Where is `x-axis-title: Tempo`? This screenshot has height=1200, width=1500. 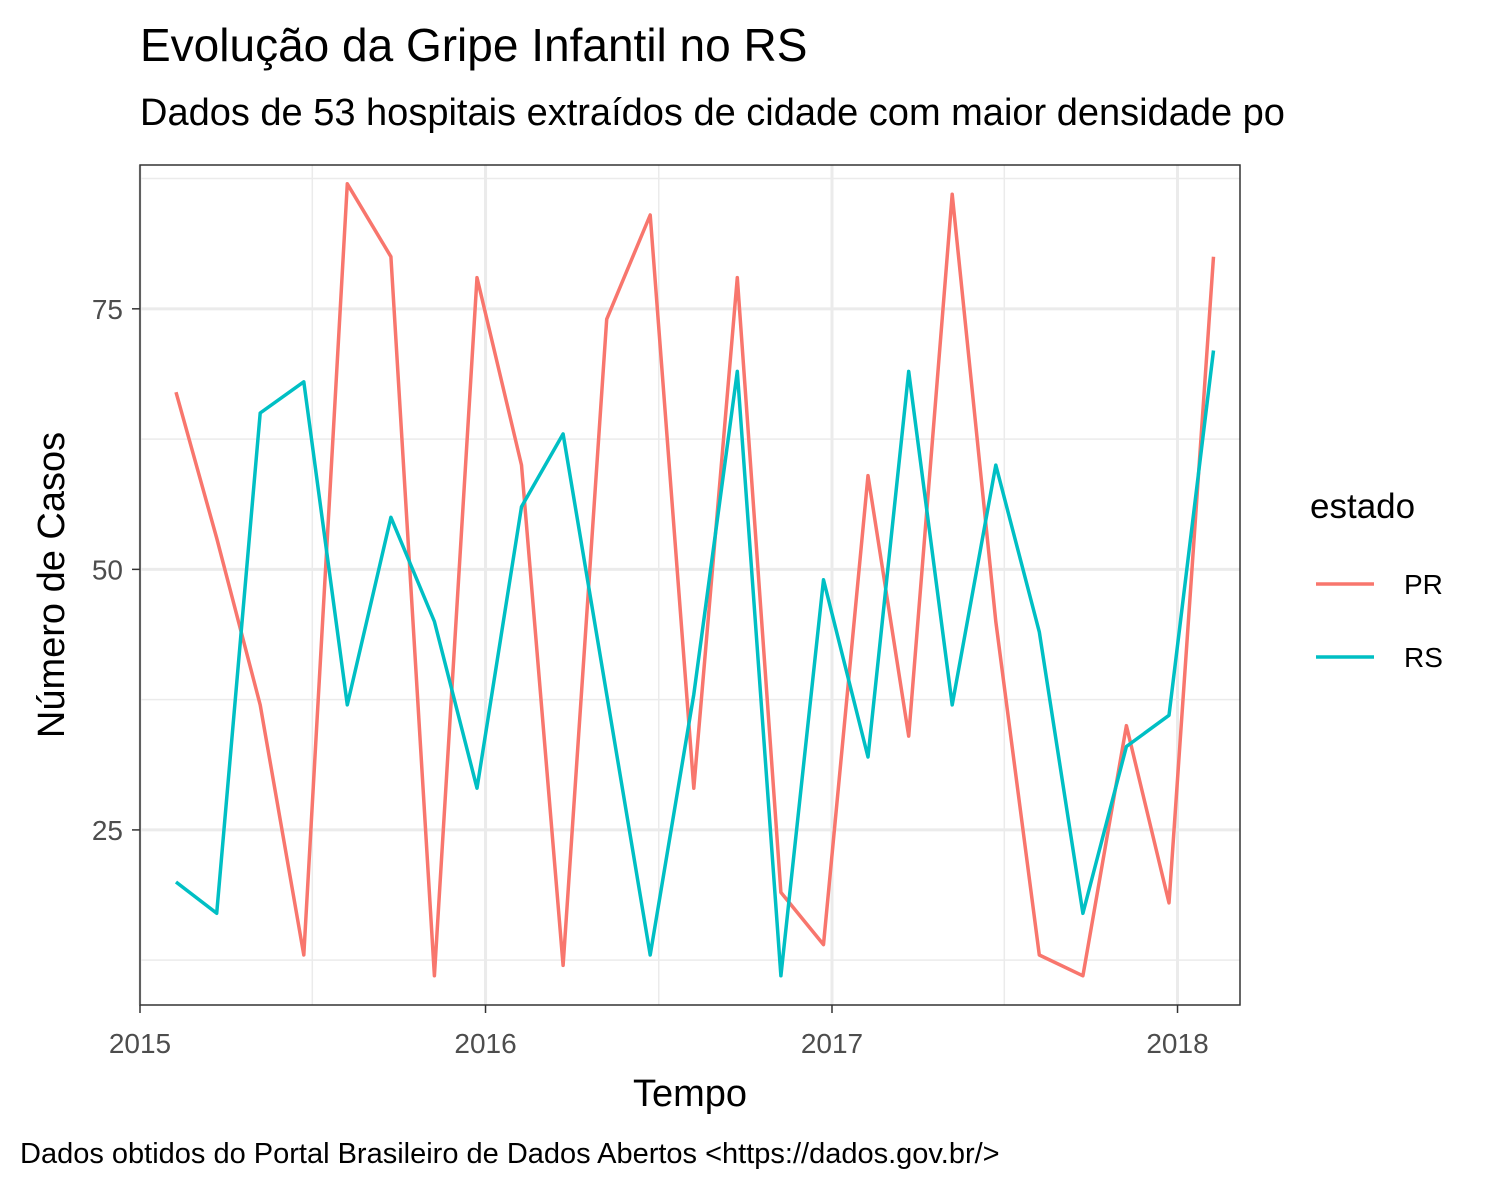 x-axis-title: Tempo is located at coordinates (690, 1094).